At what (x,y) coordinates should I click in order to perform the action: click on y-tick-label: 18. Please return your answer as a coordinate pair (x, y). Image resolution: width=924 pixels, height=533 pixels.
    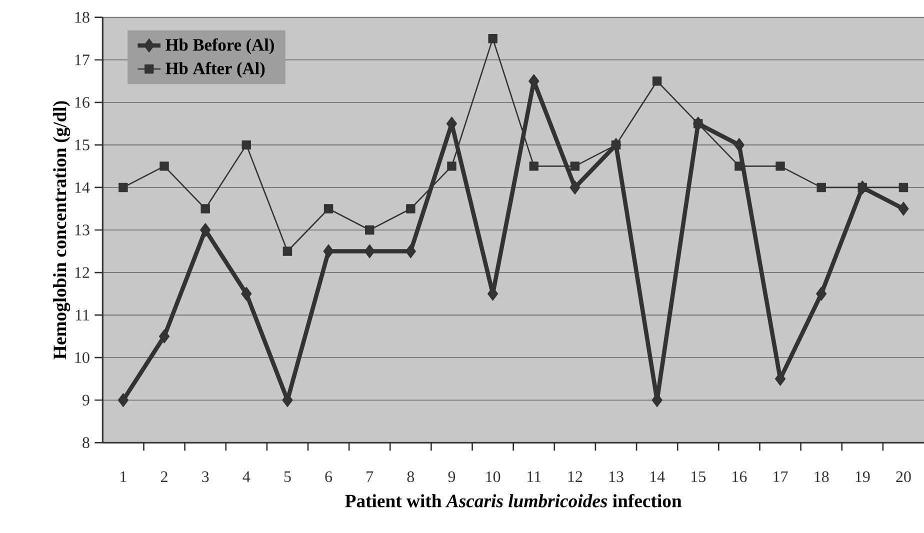
    Looking at the image, I should click on (82, 17).